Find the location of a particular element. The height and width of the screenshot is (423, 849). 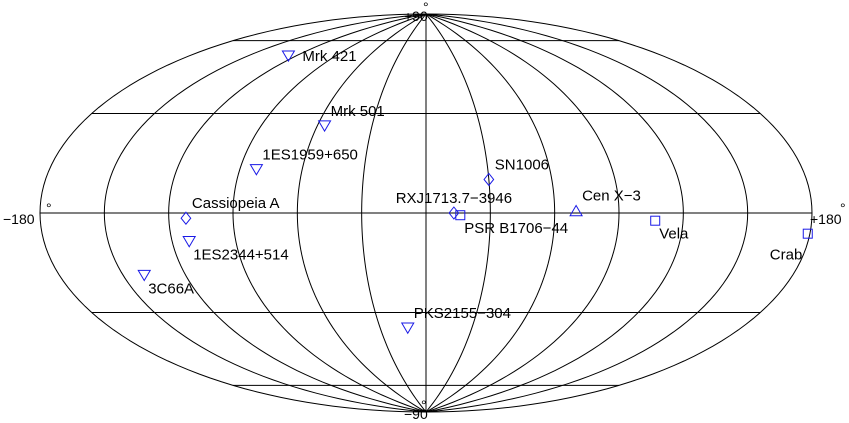

axis-label-bottom: −90 is located at coordinates (416, 414).